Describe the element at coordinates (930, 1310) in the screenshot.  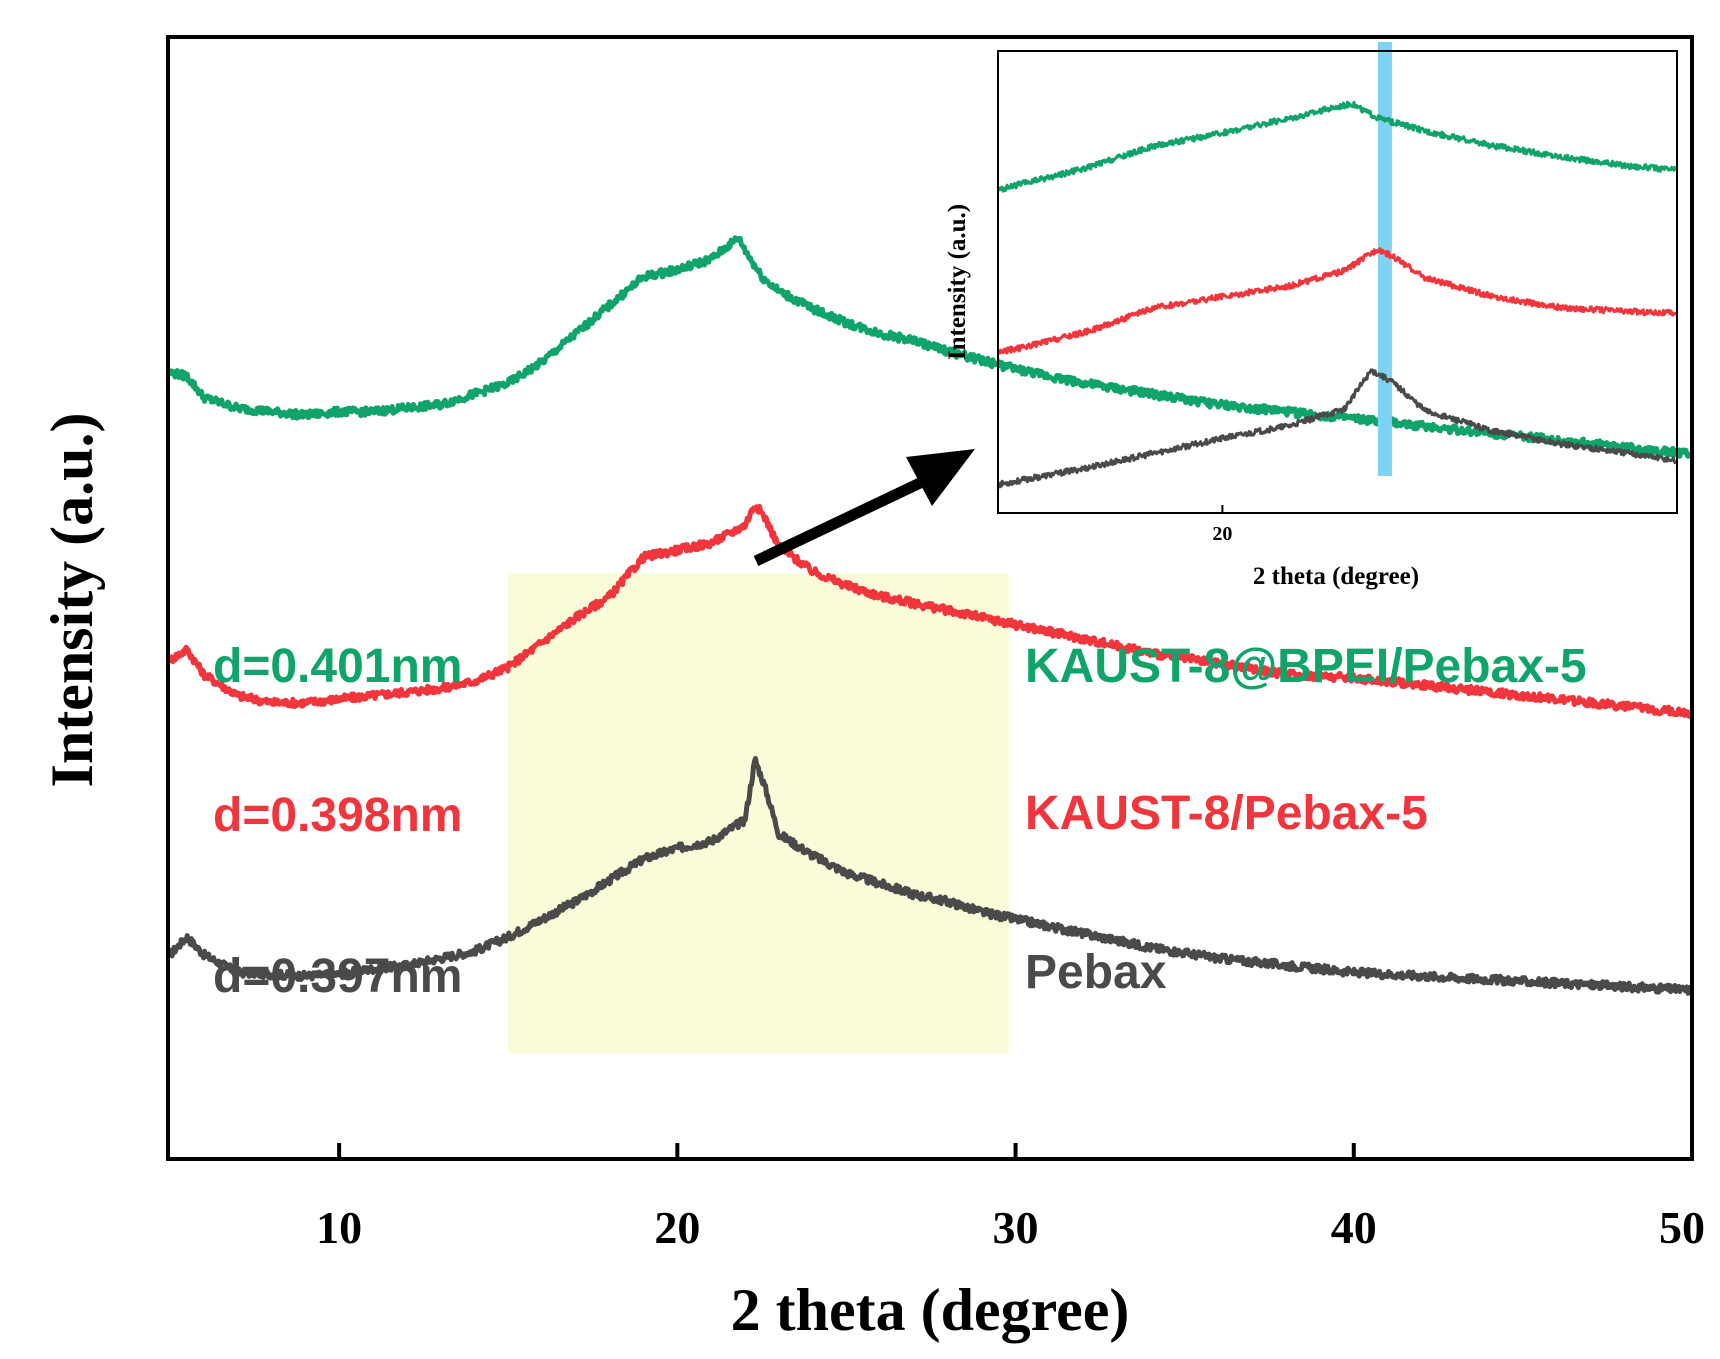
I see `x-axis-title: 2 theta (degree)` at that location.